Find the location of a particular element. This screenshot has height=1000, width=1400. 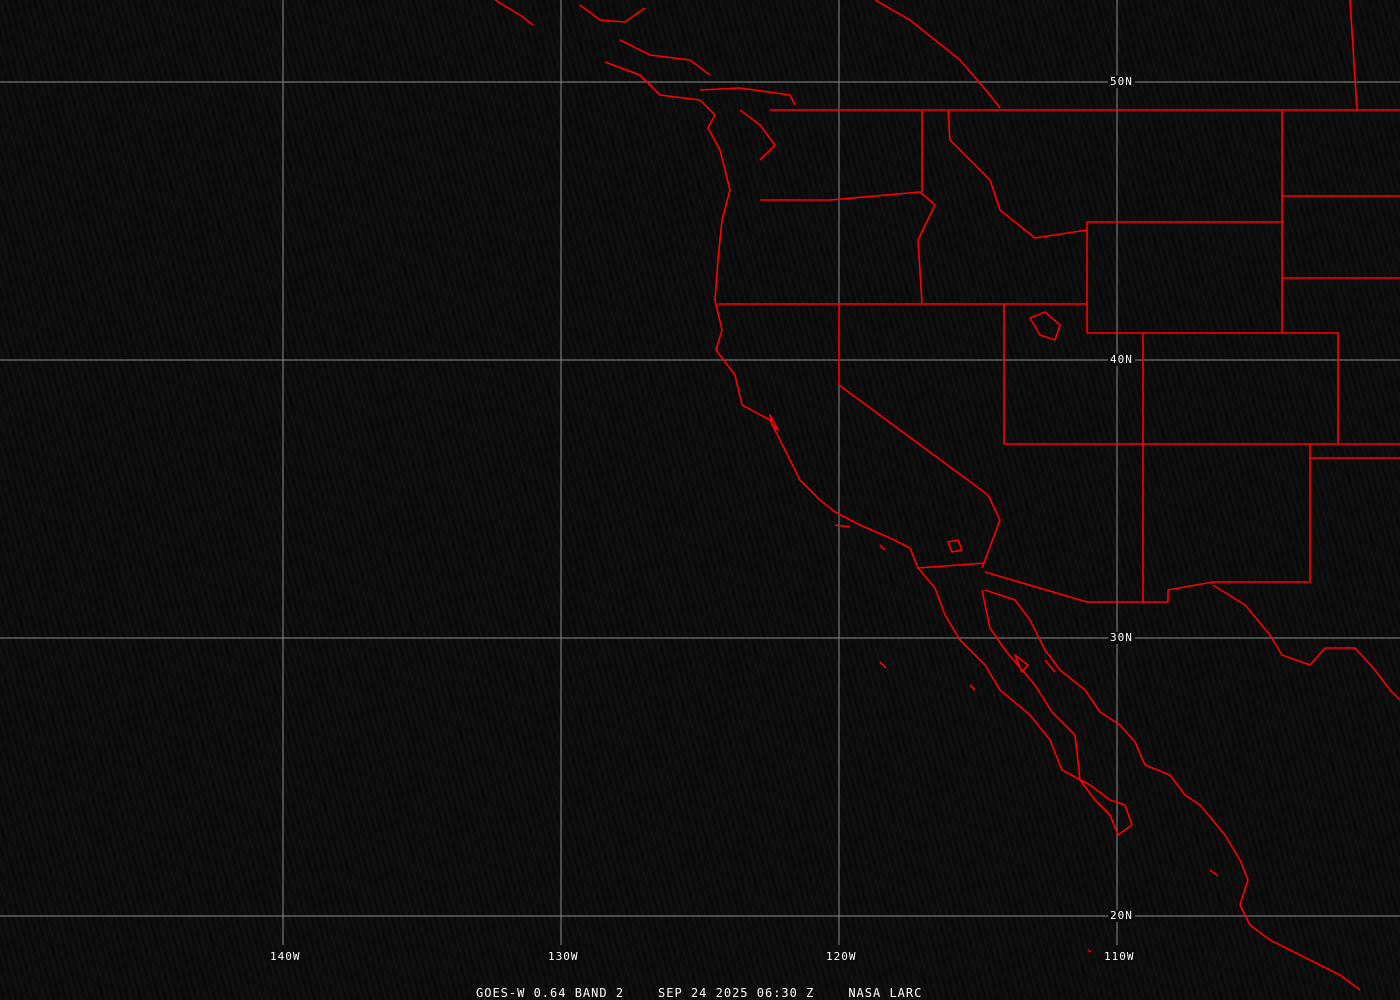

lat-label-30n: 30N is located at coordinates (1121, 637).